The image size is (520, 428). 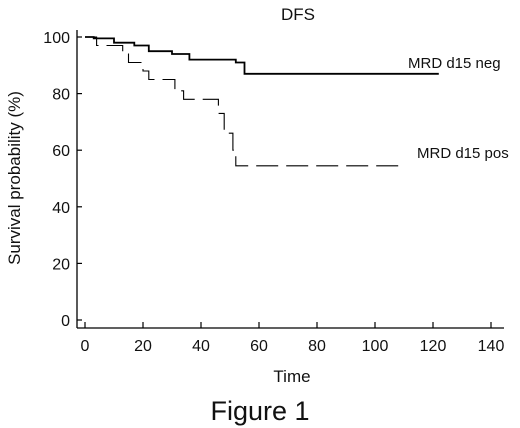 What do you see at coordinates (259, 411) in the screenshot?
I see `figure-caption: Figure 1` at bounding box center [259, 411].